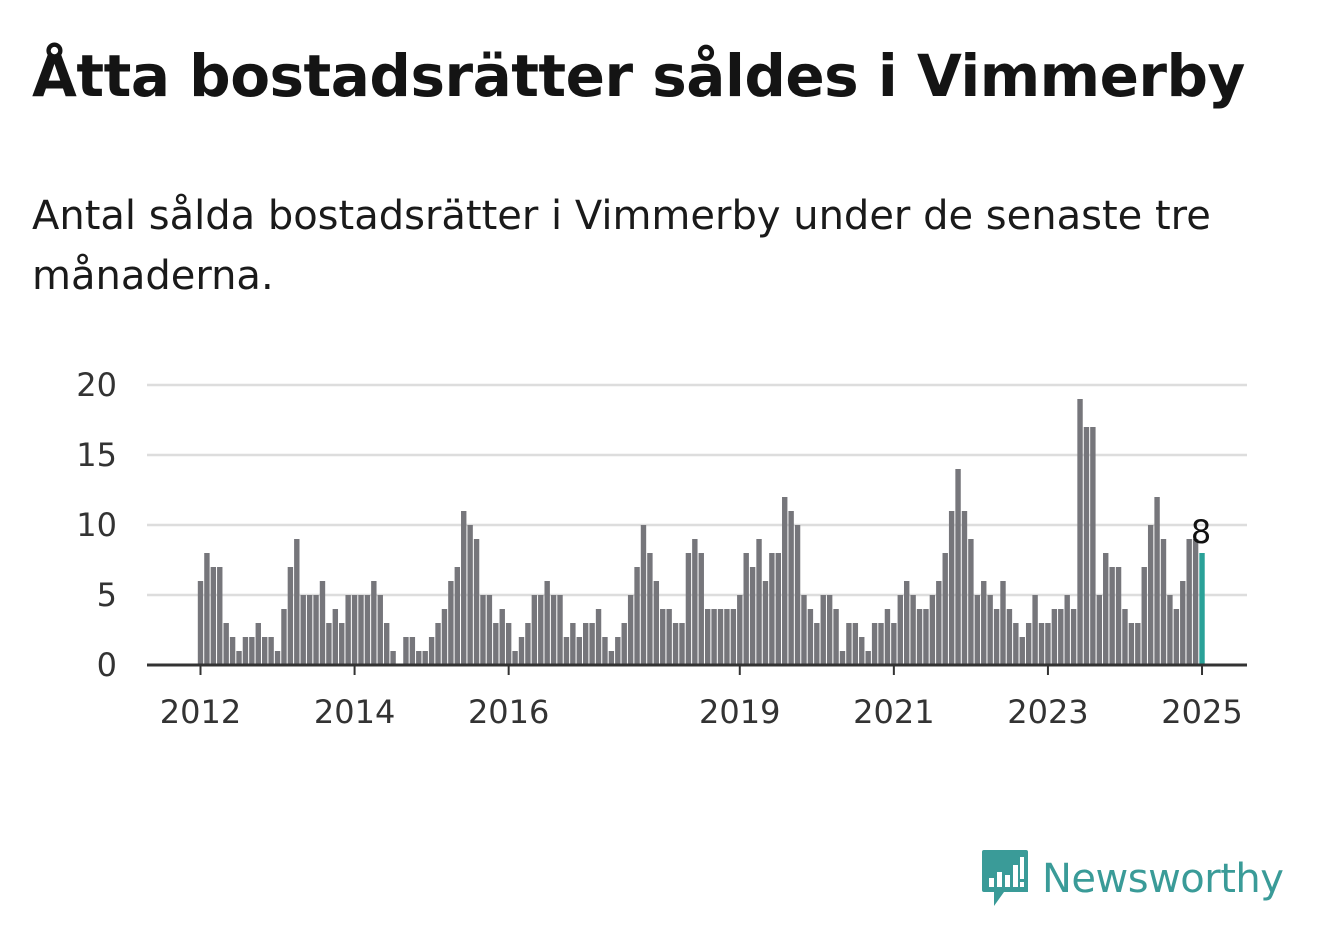 This screenshot has height=939, width=1322. Describe the element at coordinates (638, 76) in the screenshot. I see `chart-title: Åtta bostadsrätter såldes i Vimmerby` at that location.